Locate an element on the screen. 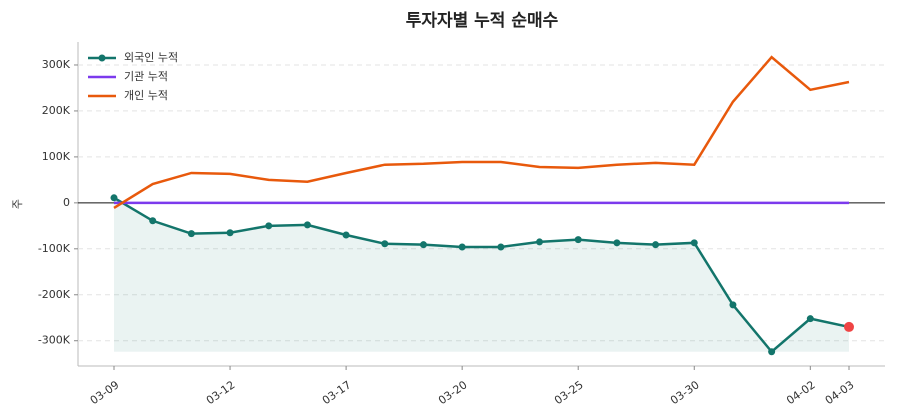  x-tick-label: 03-30 is located at coordinates (685, 392).